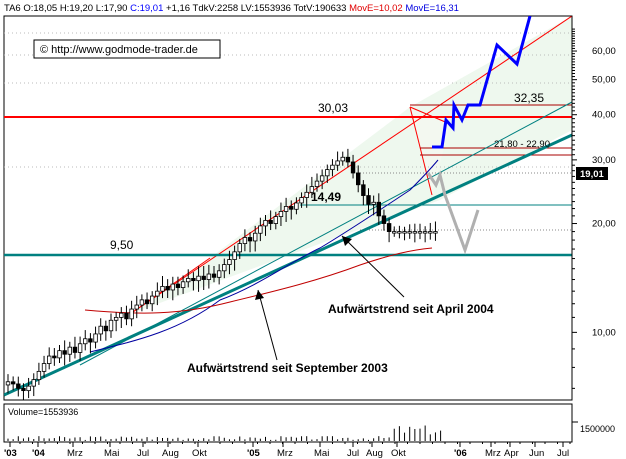 The image size is (626, 459). I want to click on x-tick-label: '05, so click(254, 453).